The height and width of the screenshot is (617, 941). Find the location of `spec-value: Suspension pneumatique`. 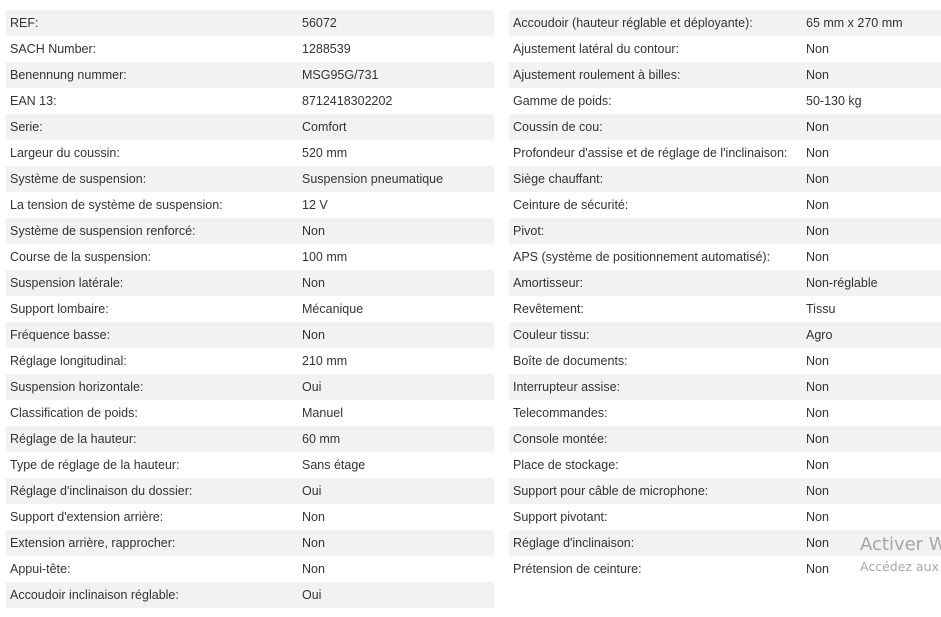

spec-value: Suspension pneumatique is located at coordinates (373, 179).